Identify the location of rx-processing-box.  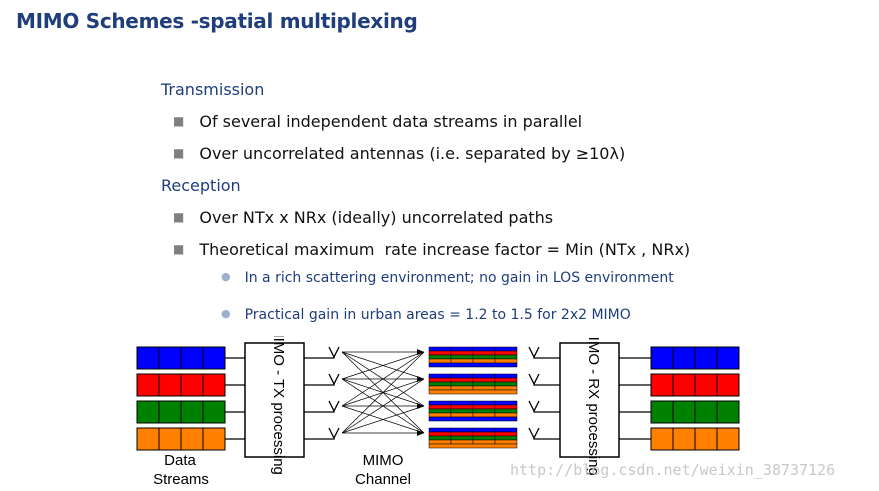
(589, 400).